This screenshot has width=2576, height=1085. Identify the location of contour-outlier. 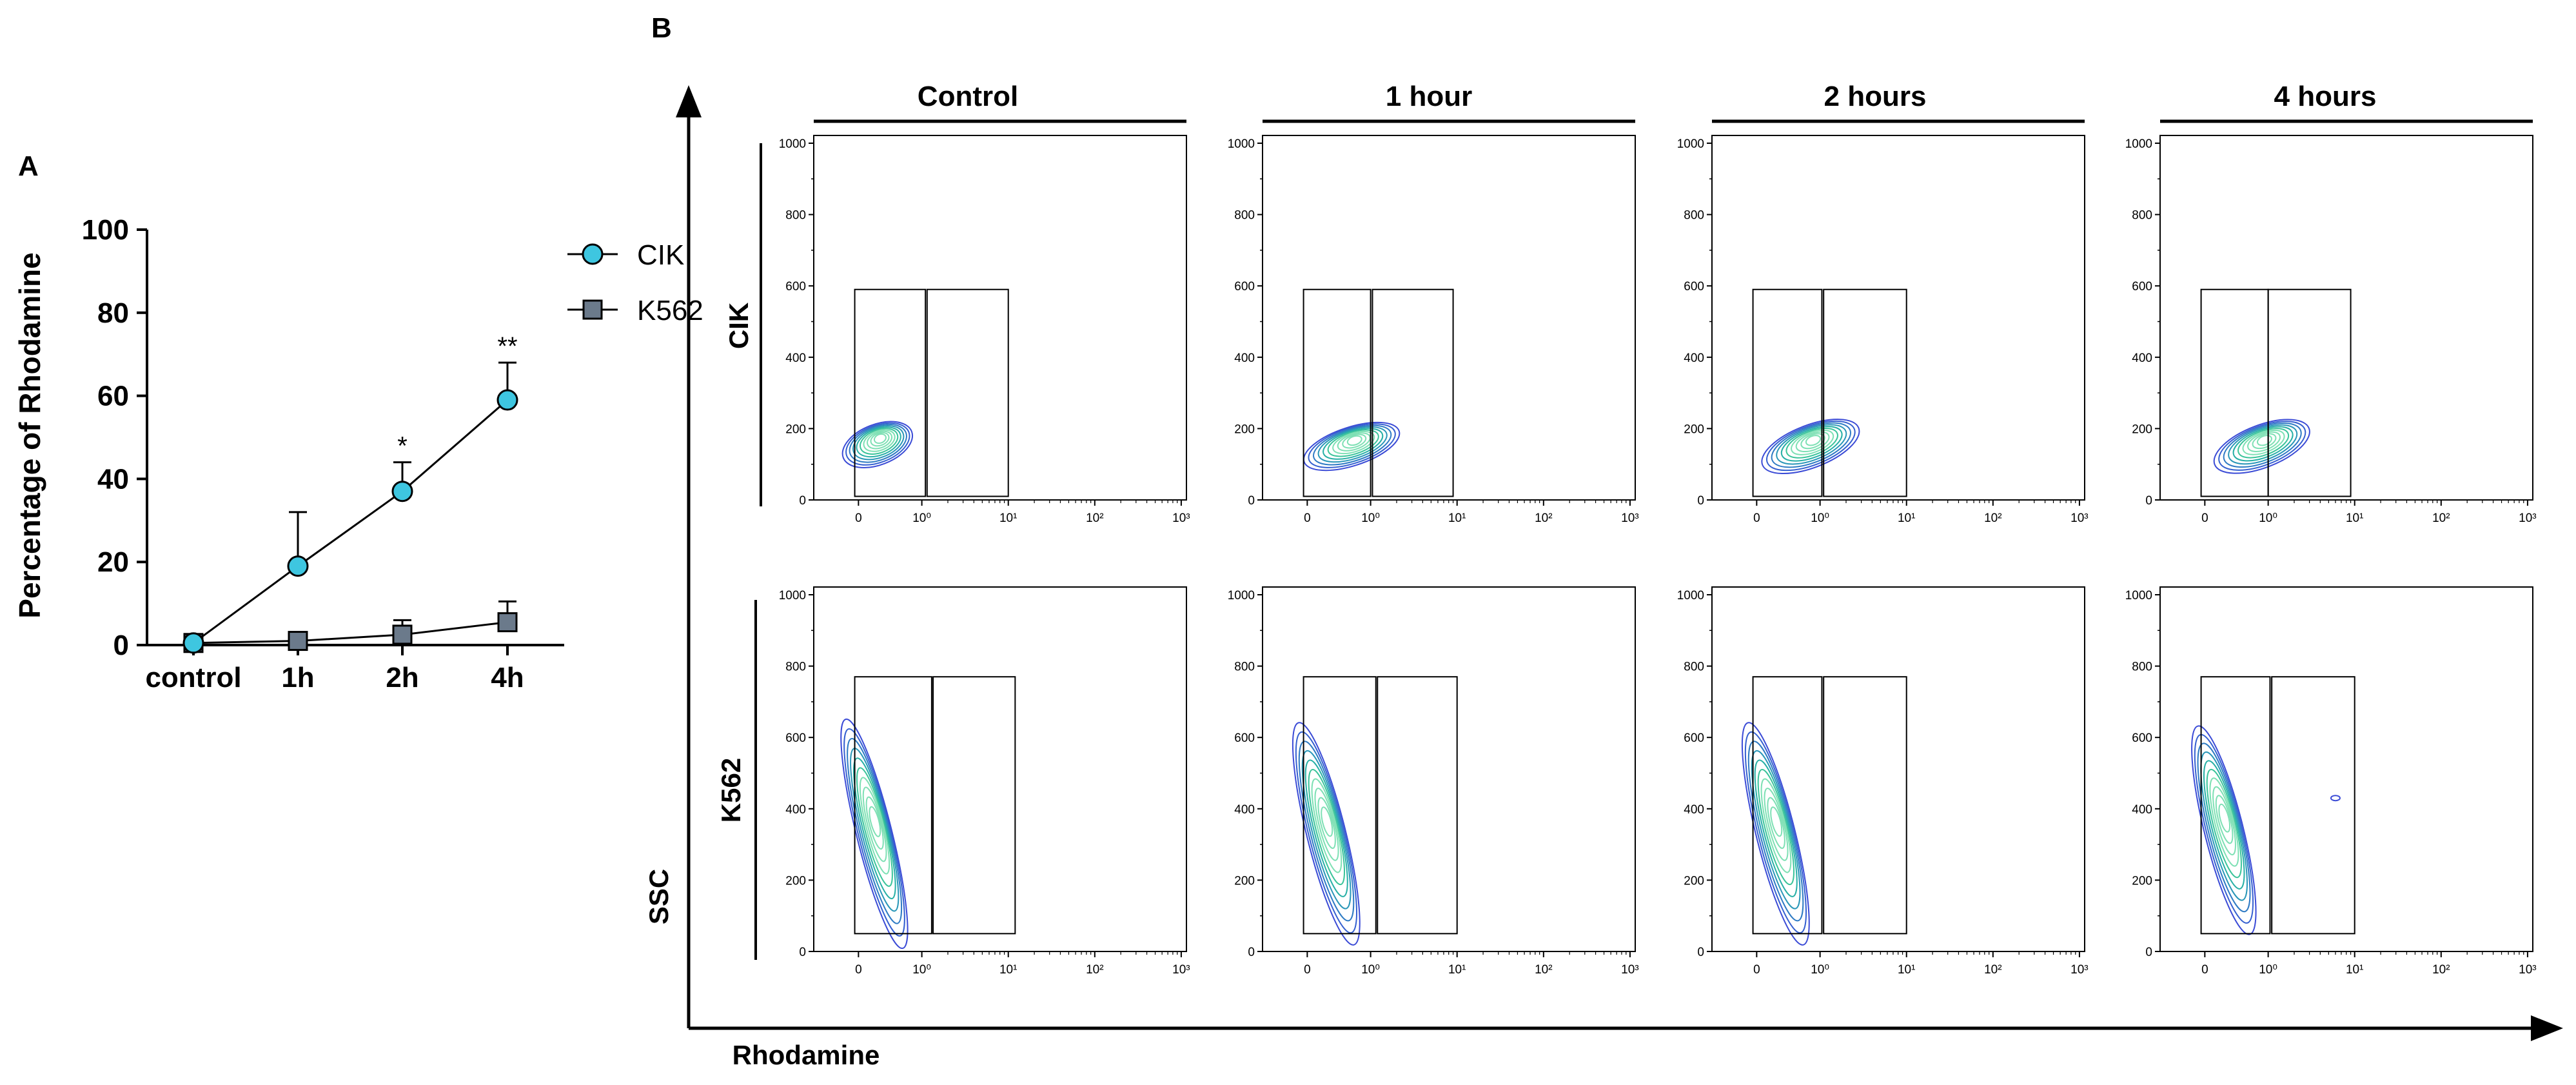
(2335, 798).